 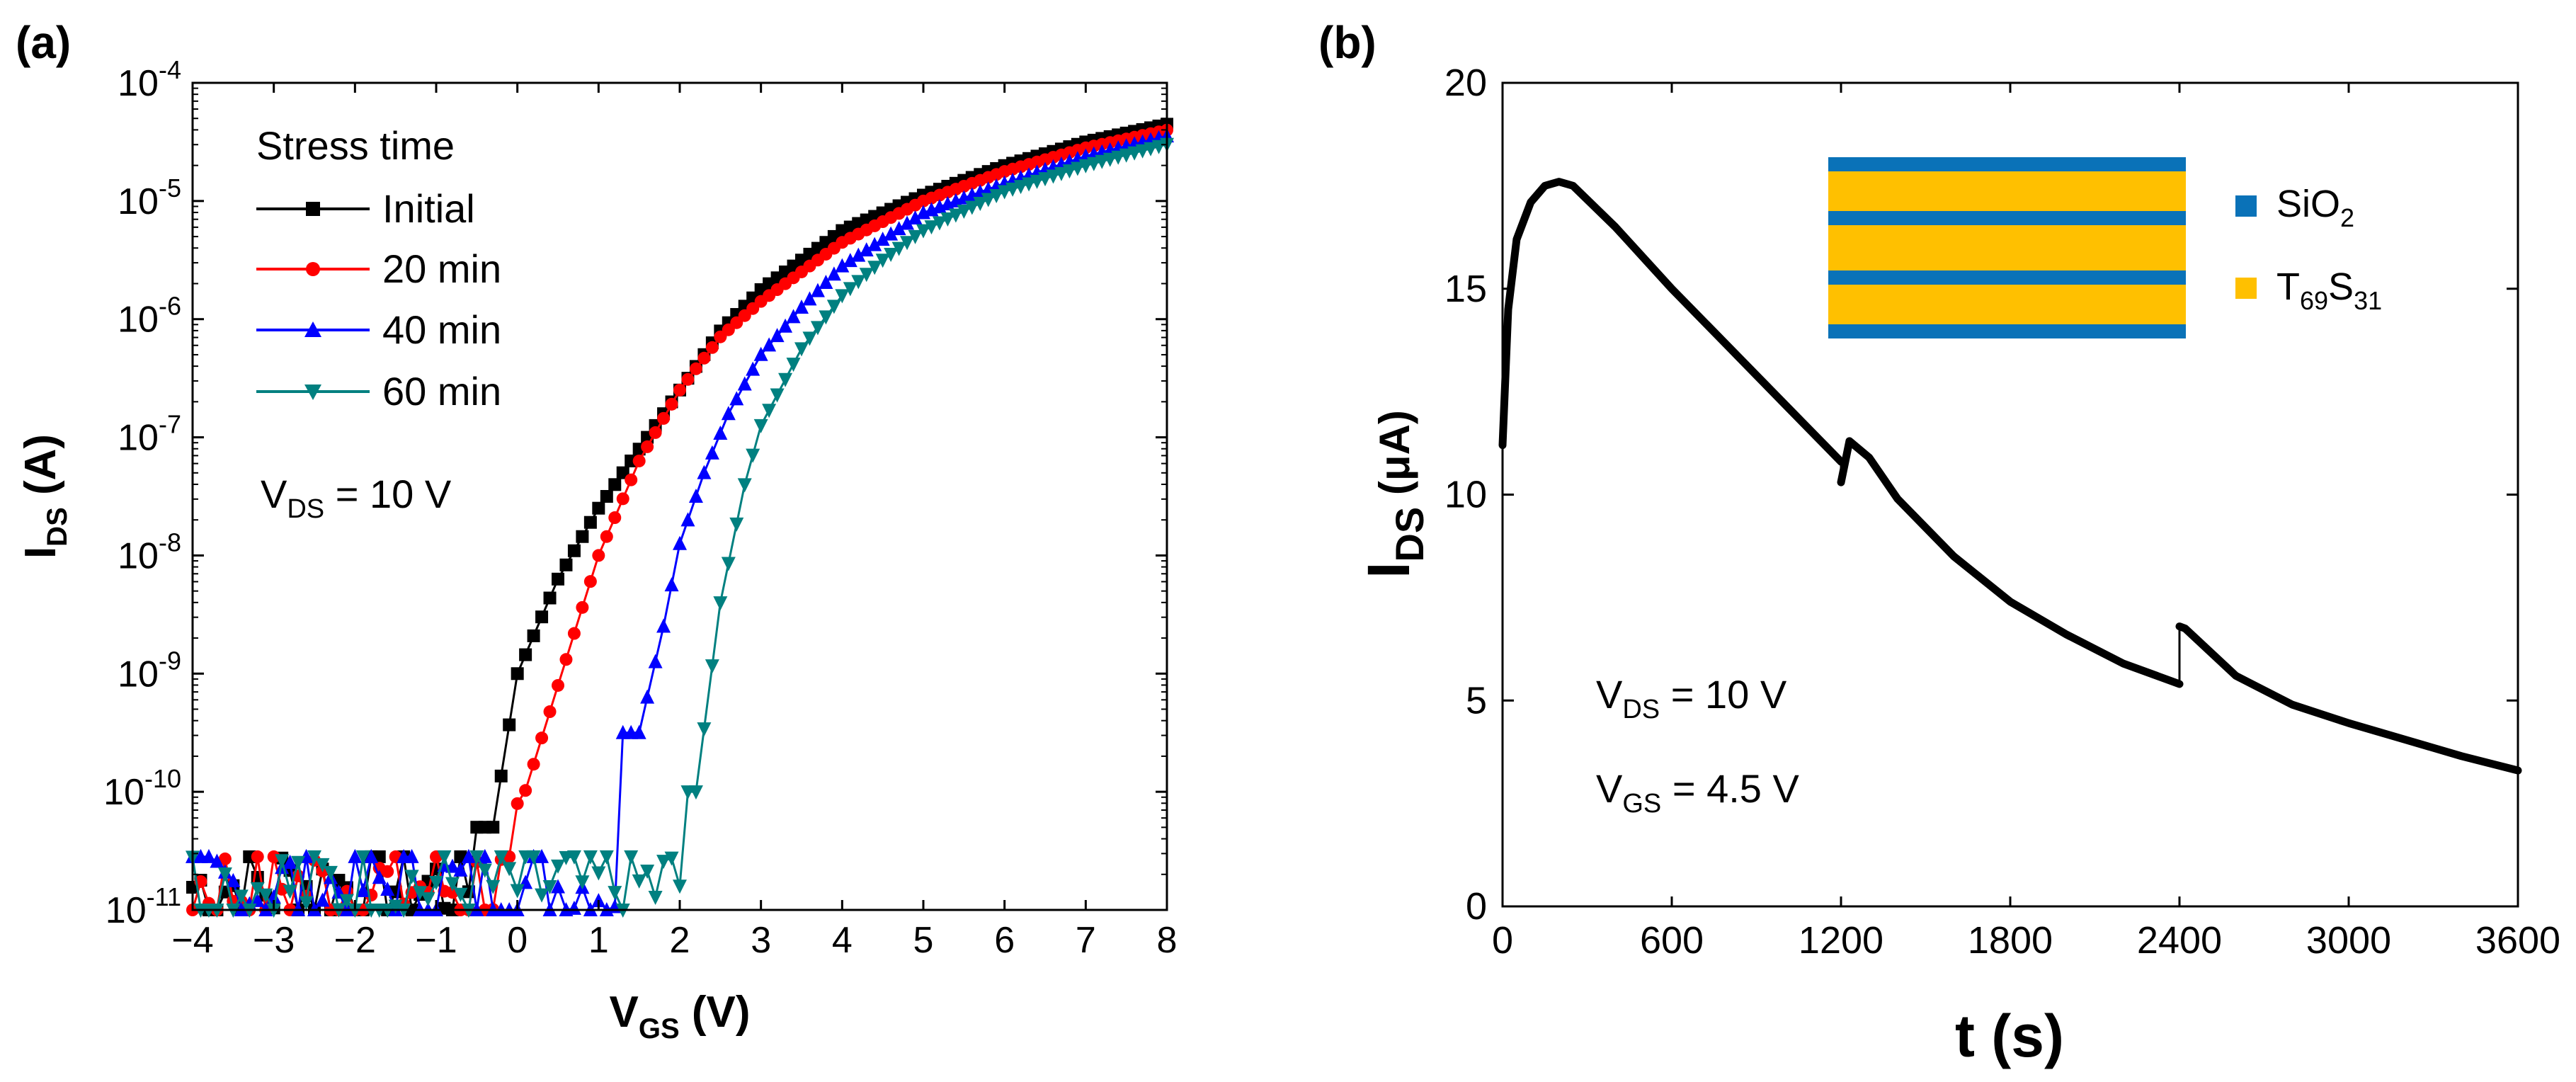 I want to click on legend-marker-40min, so click(x=312, y=329).